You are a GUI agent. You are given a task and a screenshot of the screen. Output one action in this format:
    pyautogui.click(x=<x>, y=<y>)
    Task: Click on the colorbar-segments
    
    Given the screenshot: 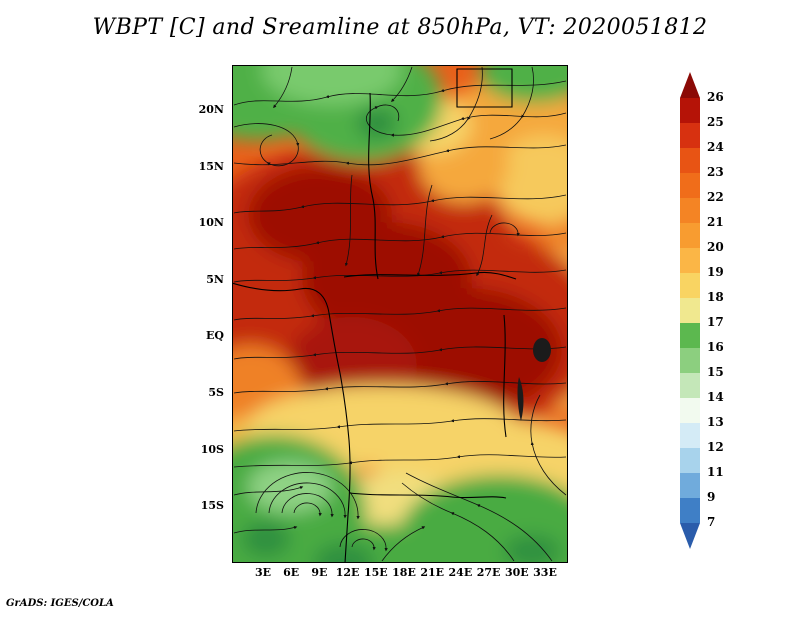 What is the action you would take?
    pyautogui.click(x=690, y=310)
    